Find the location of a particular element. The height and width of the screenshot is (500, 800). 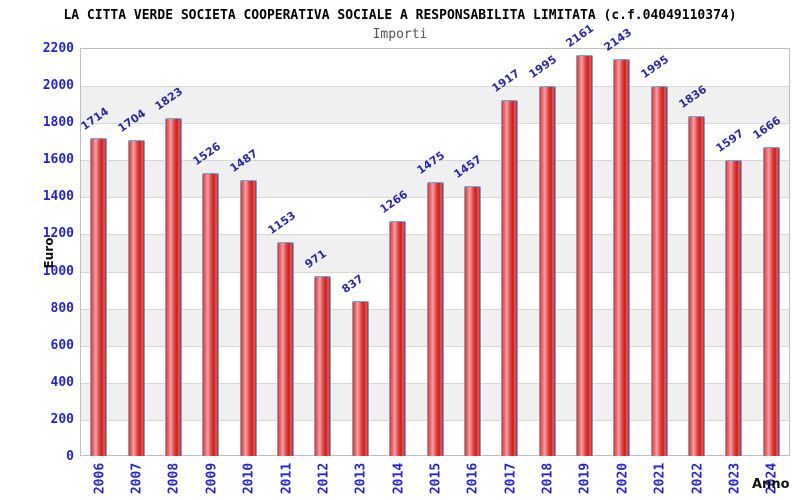

x-tick-label-2010: 2010 is located at coordinates (249, 478).